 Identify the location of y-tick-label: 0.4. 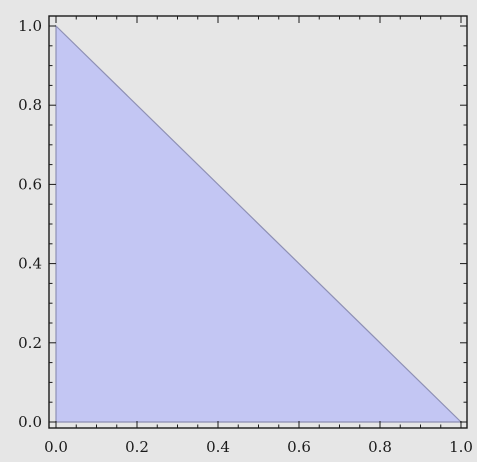
(30, 264).